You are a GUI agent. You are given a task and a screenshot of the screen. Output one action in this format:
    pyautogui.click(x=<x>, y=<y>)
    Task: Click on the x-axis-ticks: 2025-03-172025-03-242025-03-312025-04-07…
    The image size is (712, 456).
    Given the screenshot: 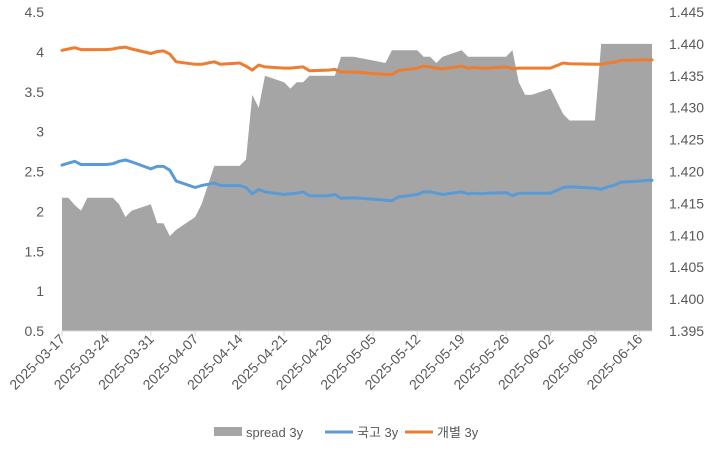 What is the action you would take?
    pyautogui.click(x=325, y=362)
    